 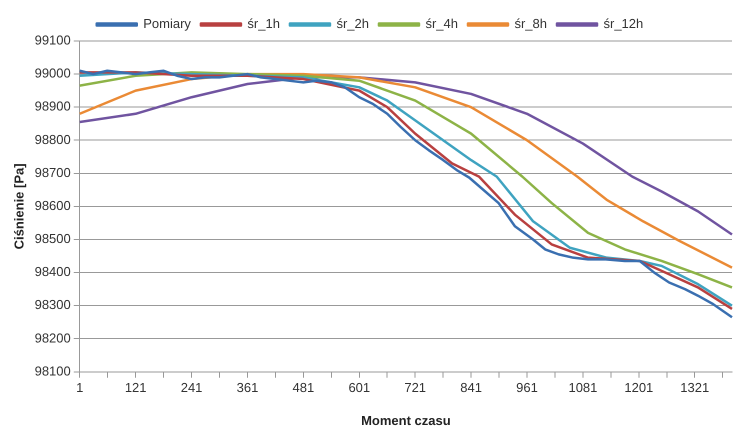 I want to click on x-tick-label: 361, so click(x=247, y=388).